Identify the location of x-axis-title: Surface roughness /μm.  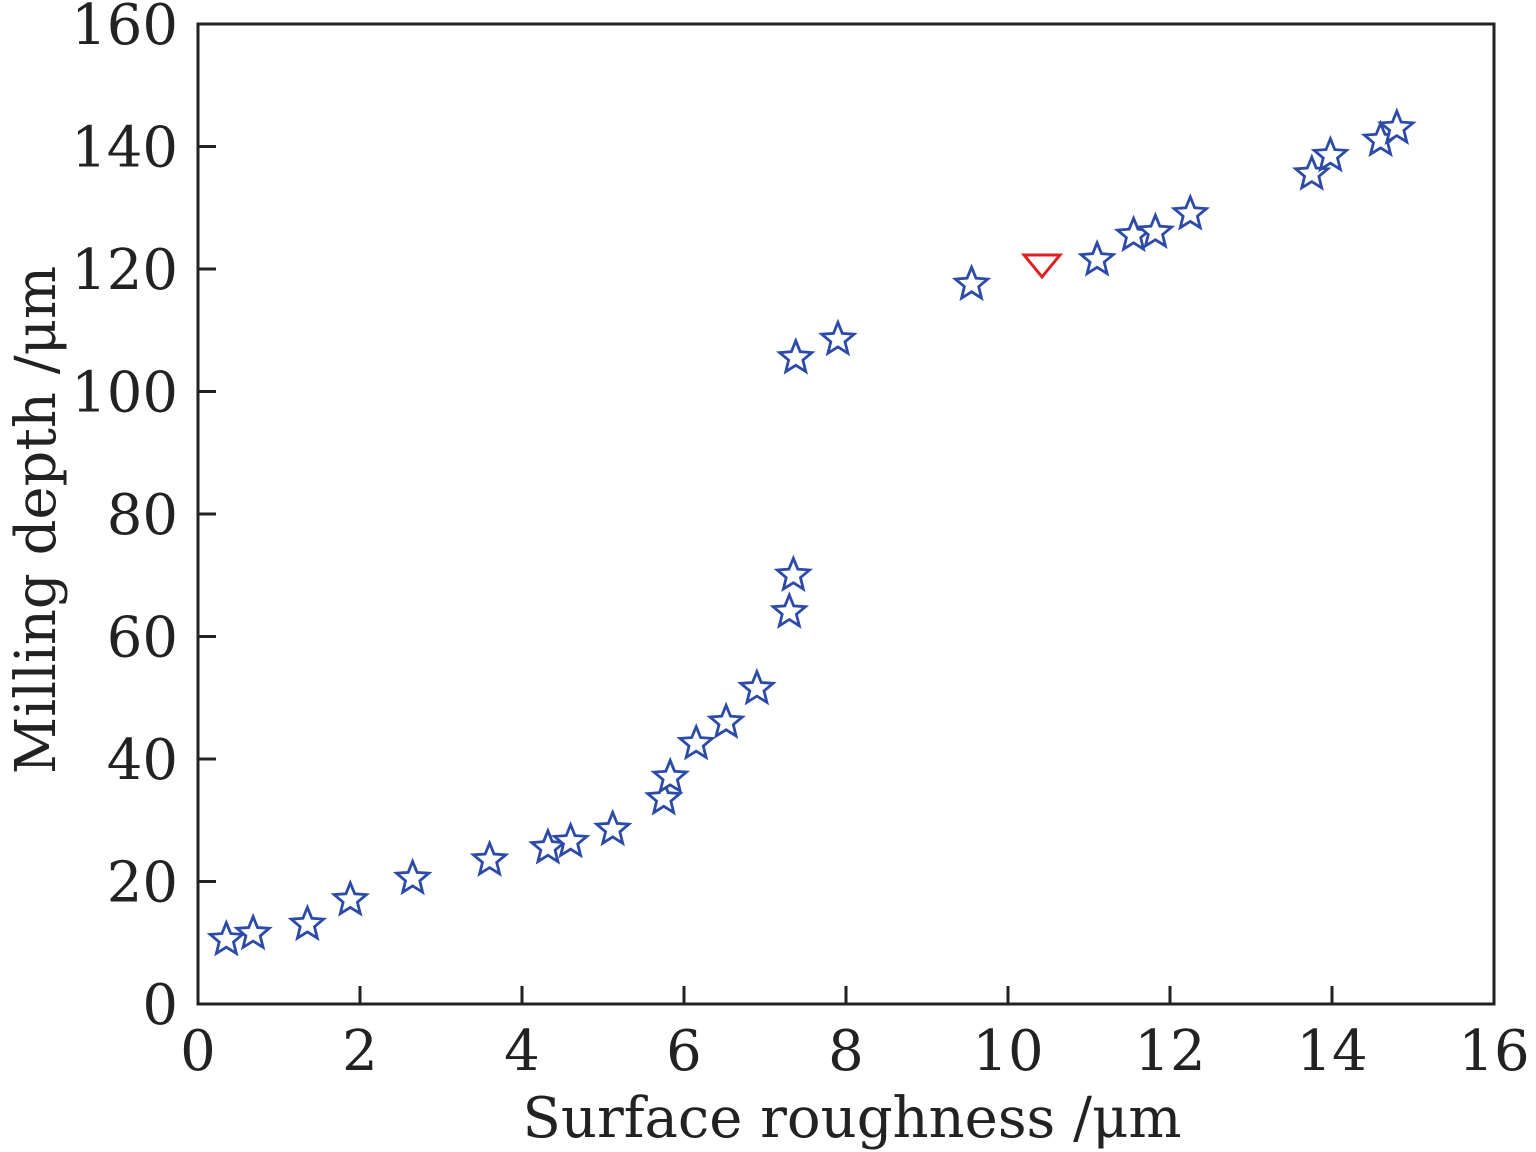
(852, 1118).